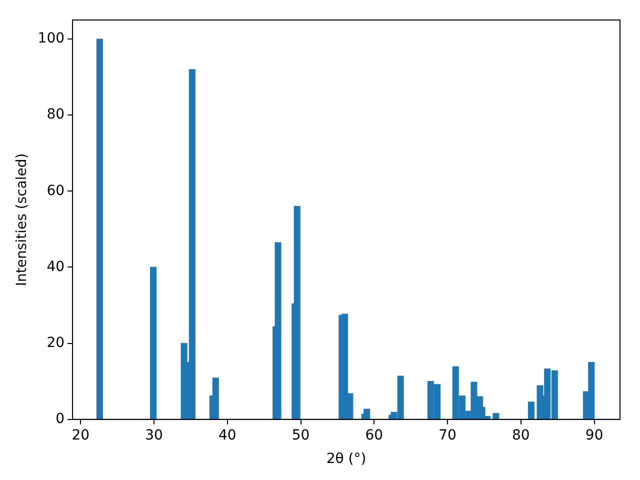  Describe the element at coordinates (154, 435) in the screenshot. I see `x-tick-label: 30` at that location.